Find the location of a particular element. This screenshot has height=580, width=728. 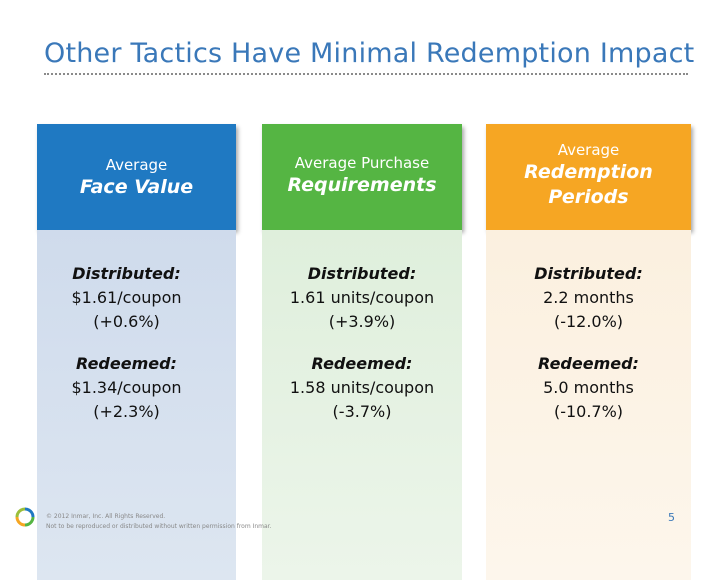

purchase-requirements-header: Average Purchase Requirements is located at coordinates (362, 177).